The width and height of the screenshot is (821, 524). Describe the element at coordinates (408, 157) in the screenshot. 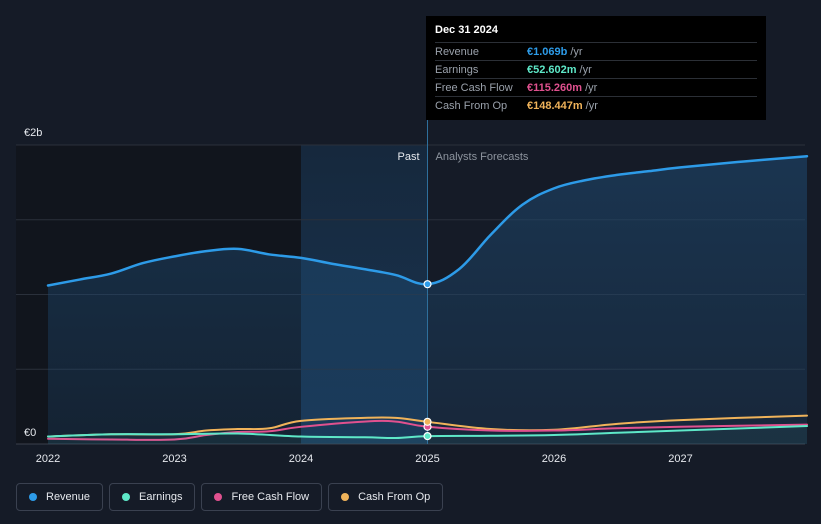

I see `past-label: Past` at that location.